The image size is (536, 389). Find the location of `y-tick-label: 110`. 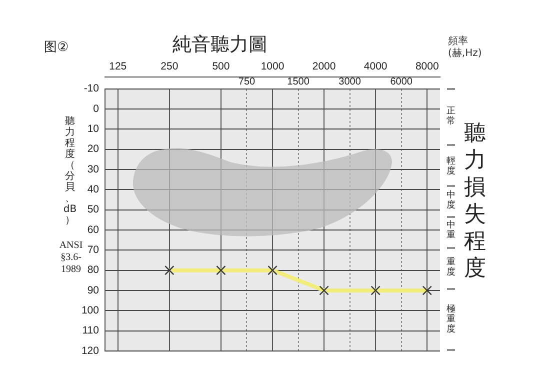

y-tick-label: 110 is located at coordinates (91, 330).